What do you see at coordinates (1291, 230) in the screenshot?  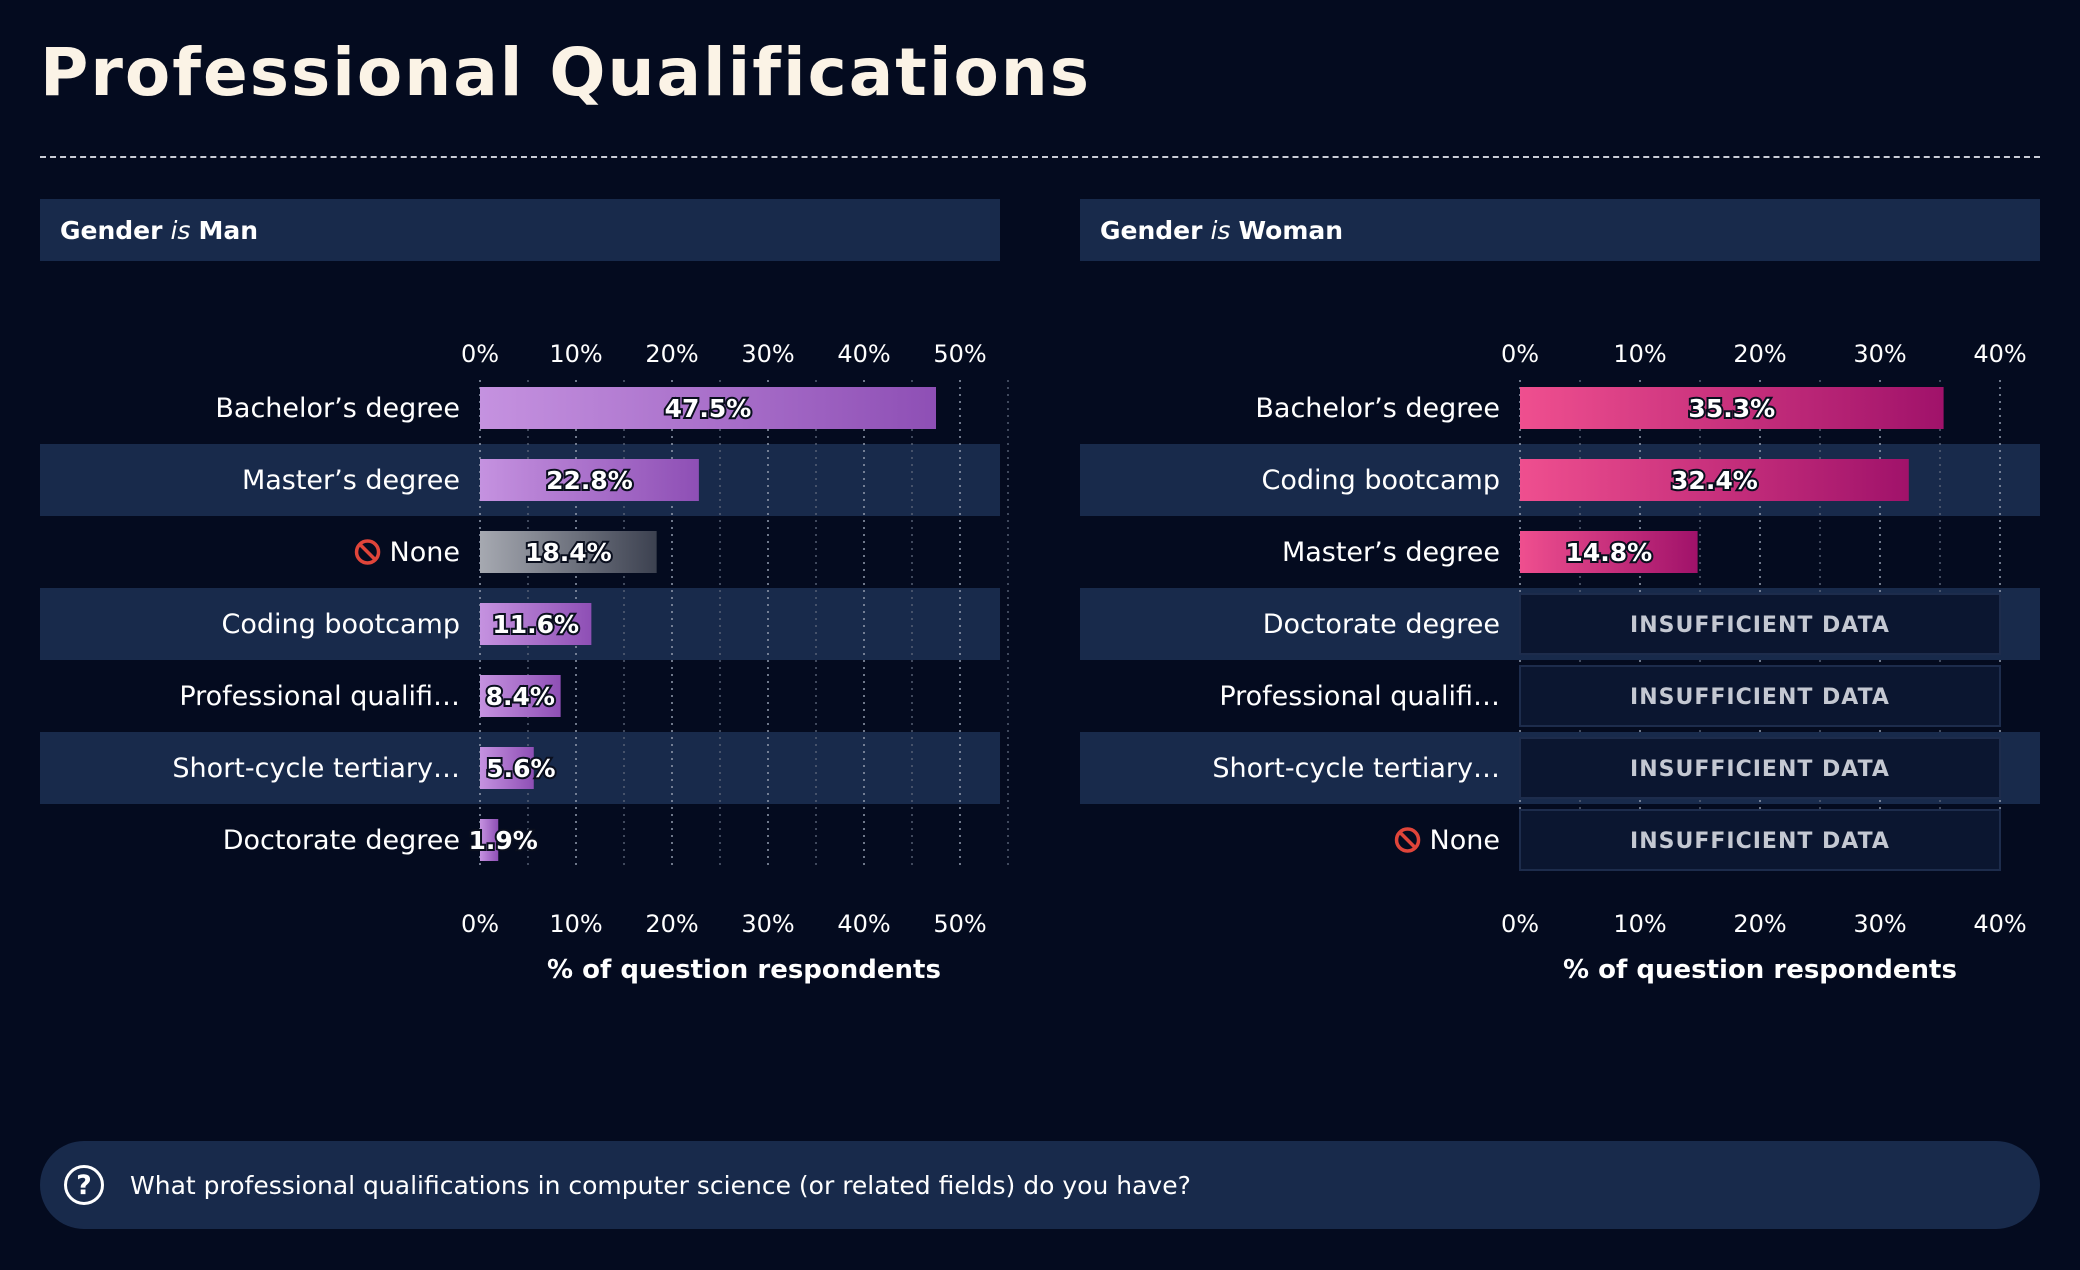 I see `facet-value: Woman` at bounding box center [1291, 230].